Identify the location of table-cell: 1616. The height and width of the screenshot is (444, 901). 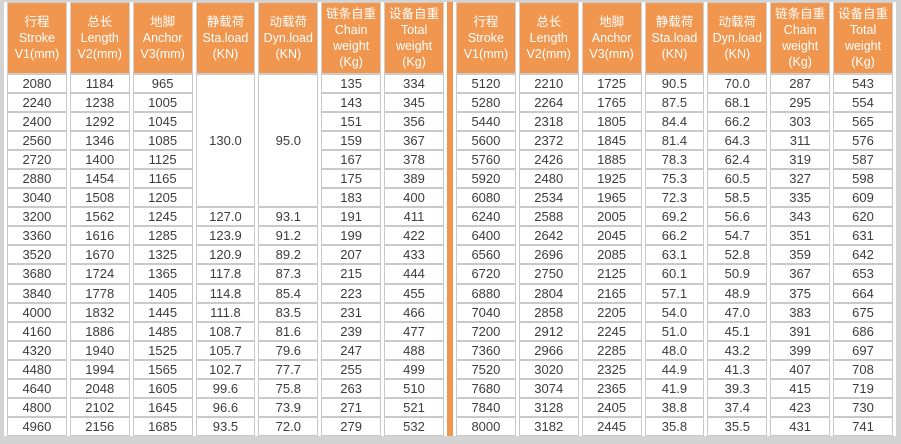
(99, 236).